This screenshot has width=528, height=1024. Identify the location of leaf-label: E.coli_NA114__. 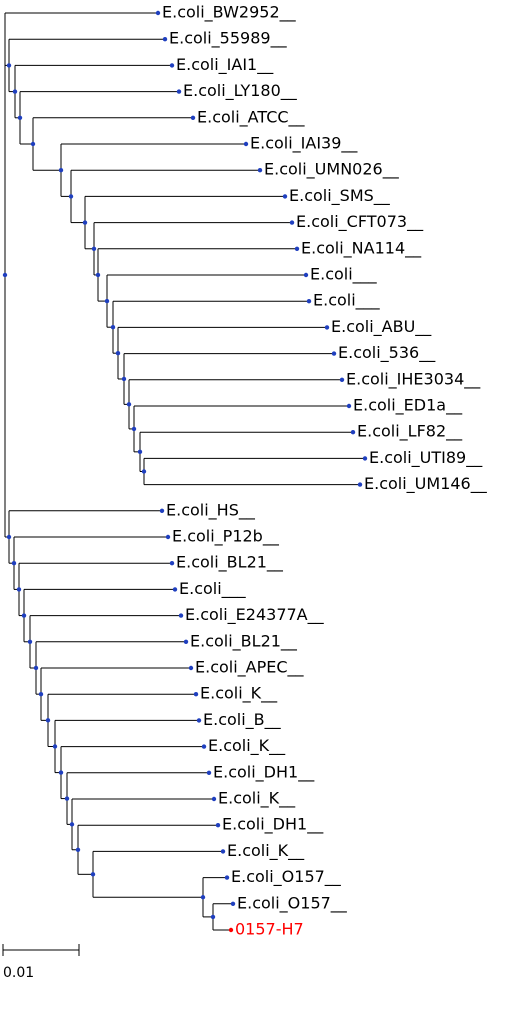
(361, 248).